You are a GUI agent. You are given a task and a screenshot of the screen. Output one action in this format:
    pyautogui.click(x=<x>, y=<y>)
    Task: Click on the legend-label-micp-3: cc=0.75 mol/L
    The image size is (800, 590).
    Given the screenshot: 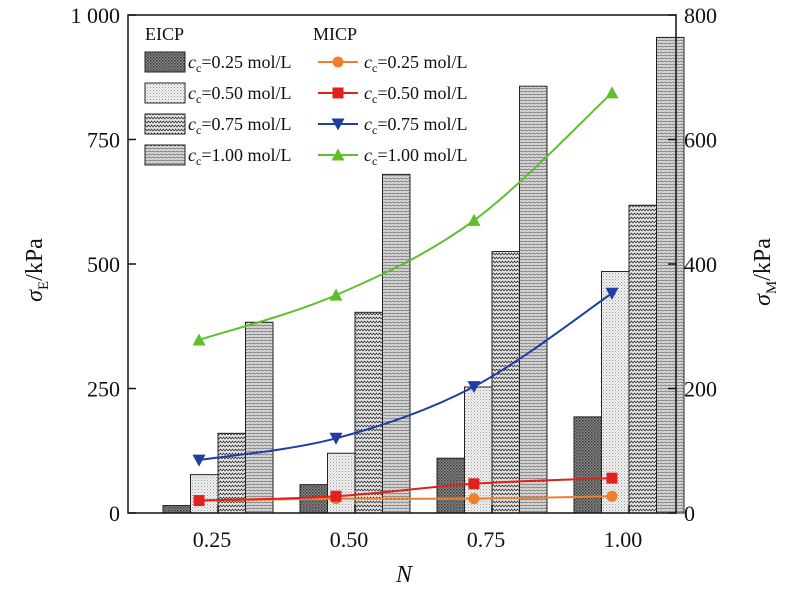 What is the action you would take?
    pyautogui.click(x=415, y=125)
    